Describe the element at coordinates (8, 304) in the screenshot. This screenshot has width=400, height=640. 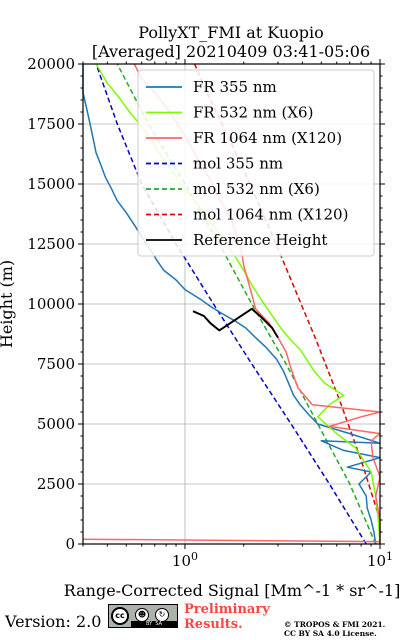
I see `y-axis-label: Height (m)` at that location.